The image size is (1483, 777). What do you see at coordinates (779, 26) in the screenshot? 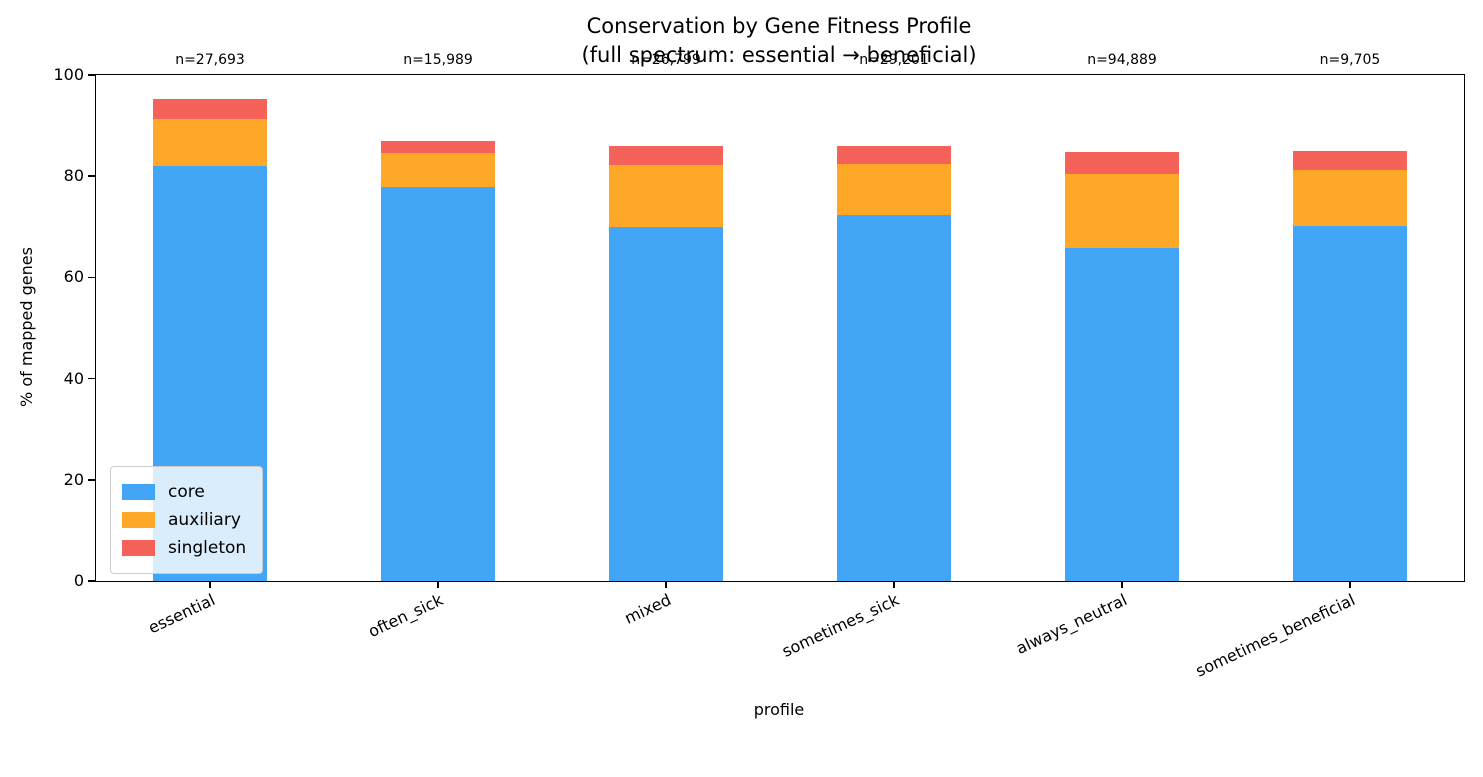
I see `chart-title-line1: Conservation by Gene Fitness Profile` at bounding box center [779, 26].